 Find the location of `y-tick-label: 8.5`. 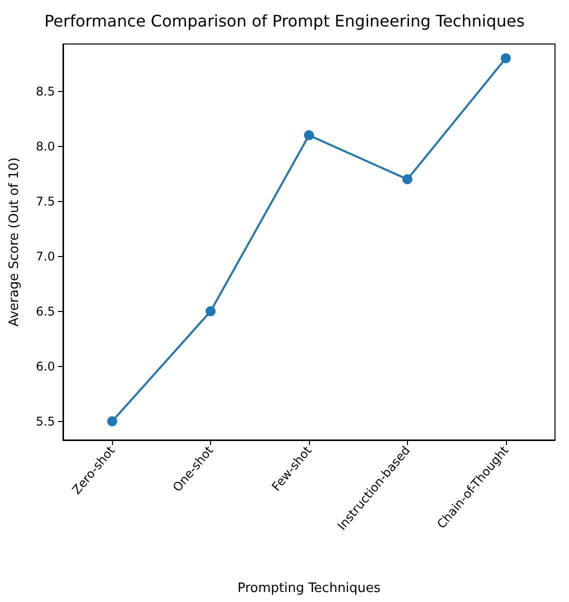

y-tick-label: 8.5 is located at coordinates (45, 91).